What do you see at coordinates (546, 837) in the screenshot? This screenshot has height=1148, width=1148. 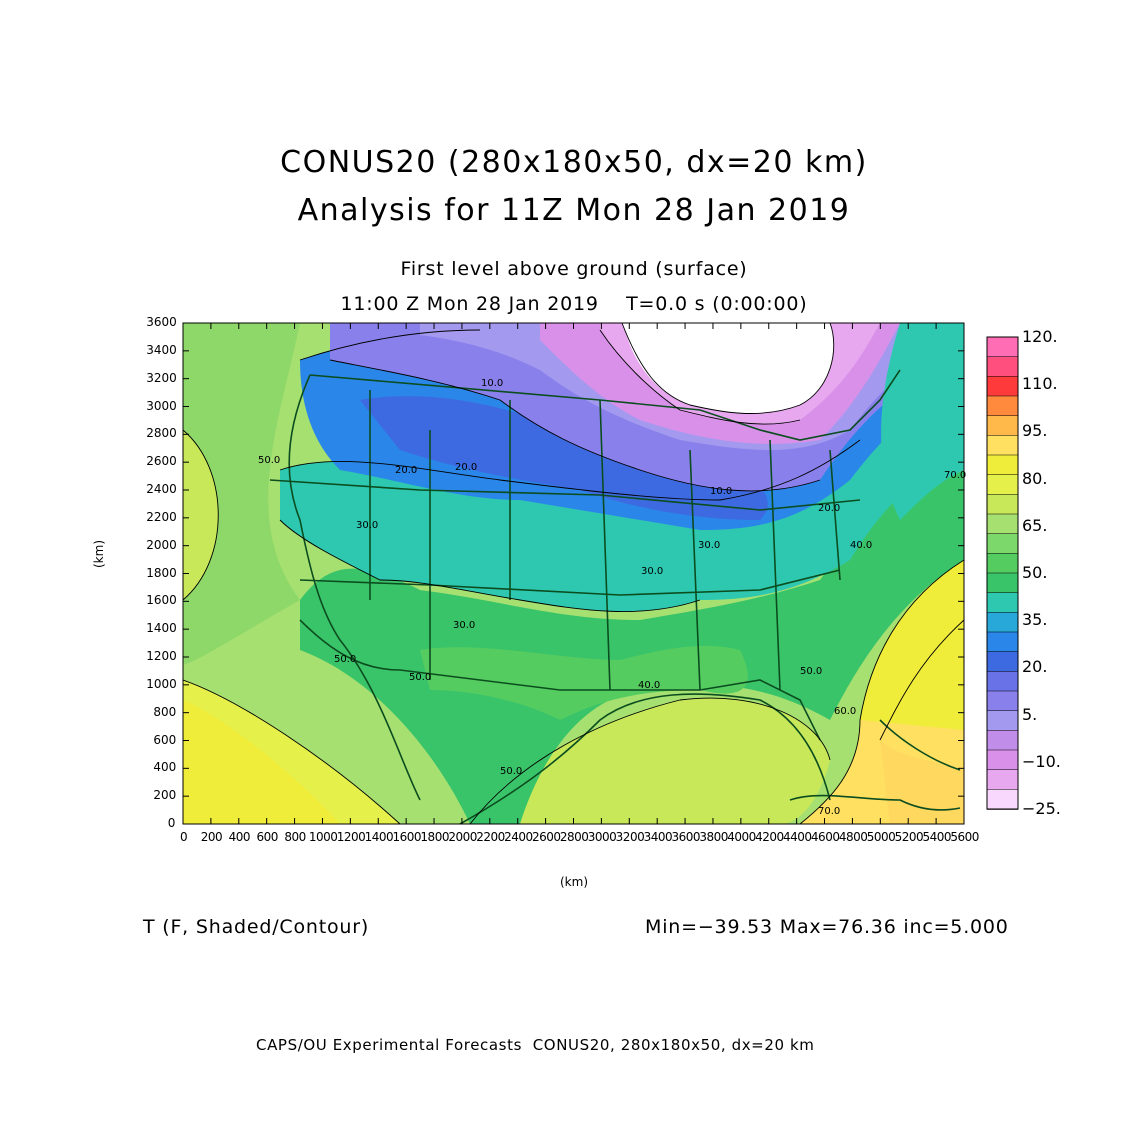 I see `x-tick-label: 2600` at bounding box center [546, 837].